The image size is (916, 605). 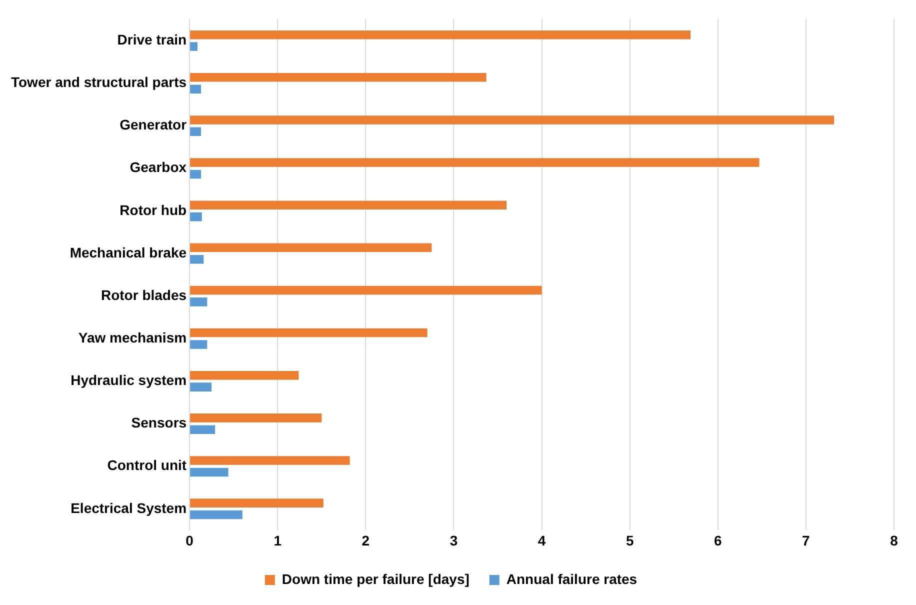 I want to click on y-tick-label: Rotor blades, so click(x=143, y=294).